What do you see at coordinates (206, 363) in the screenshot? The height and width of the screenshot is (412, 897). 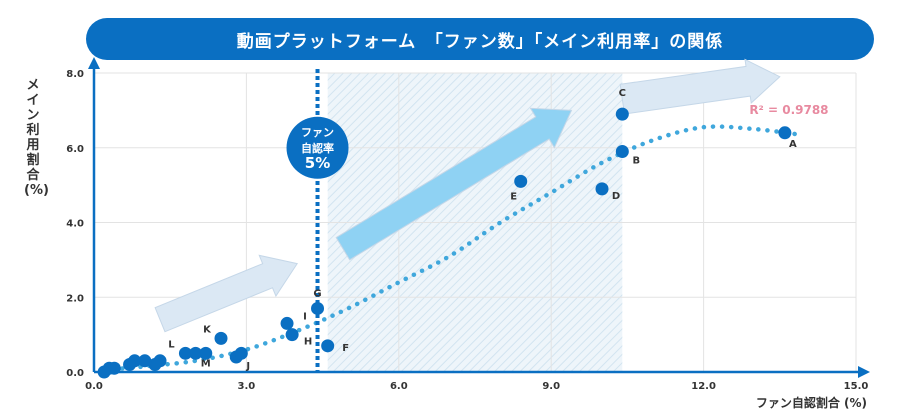 I see `point-label: M` at bounding box center [206, 363].